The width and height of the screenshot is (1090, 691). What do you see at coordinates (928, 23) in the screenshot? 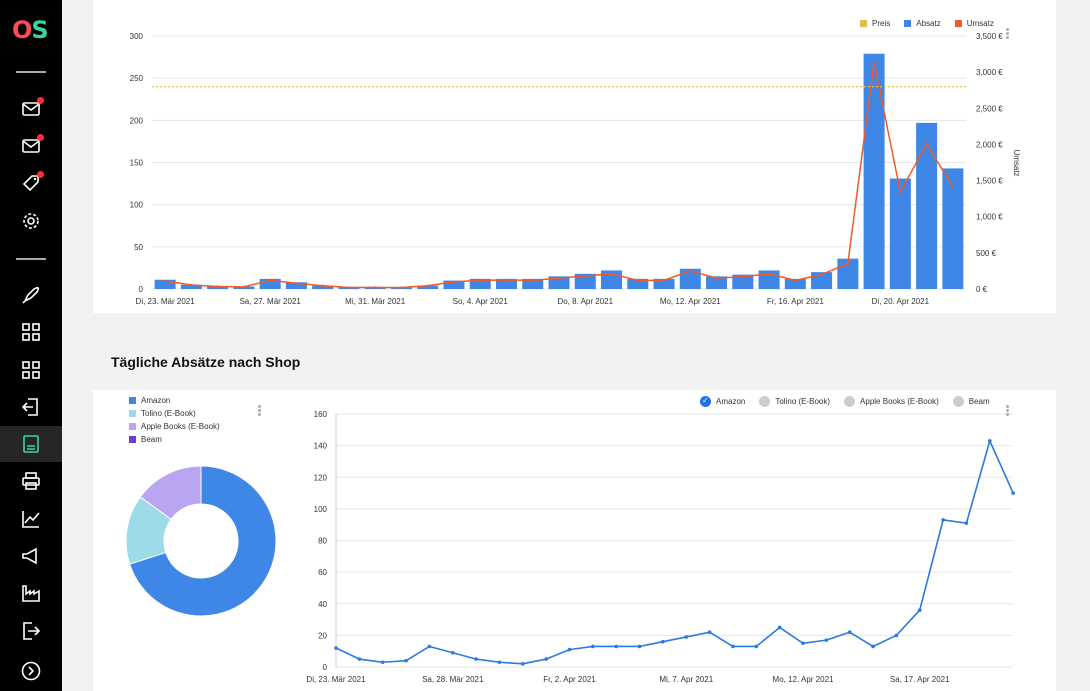
I see `legend-label: Absatz` at bounding box center [928, 23].